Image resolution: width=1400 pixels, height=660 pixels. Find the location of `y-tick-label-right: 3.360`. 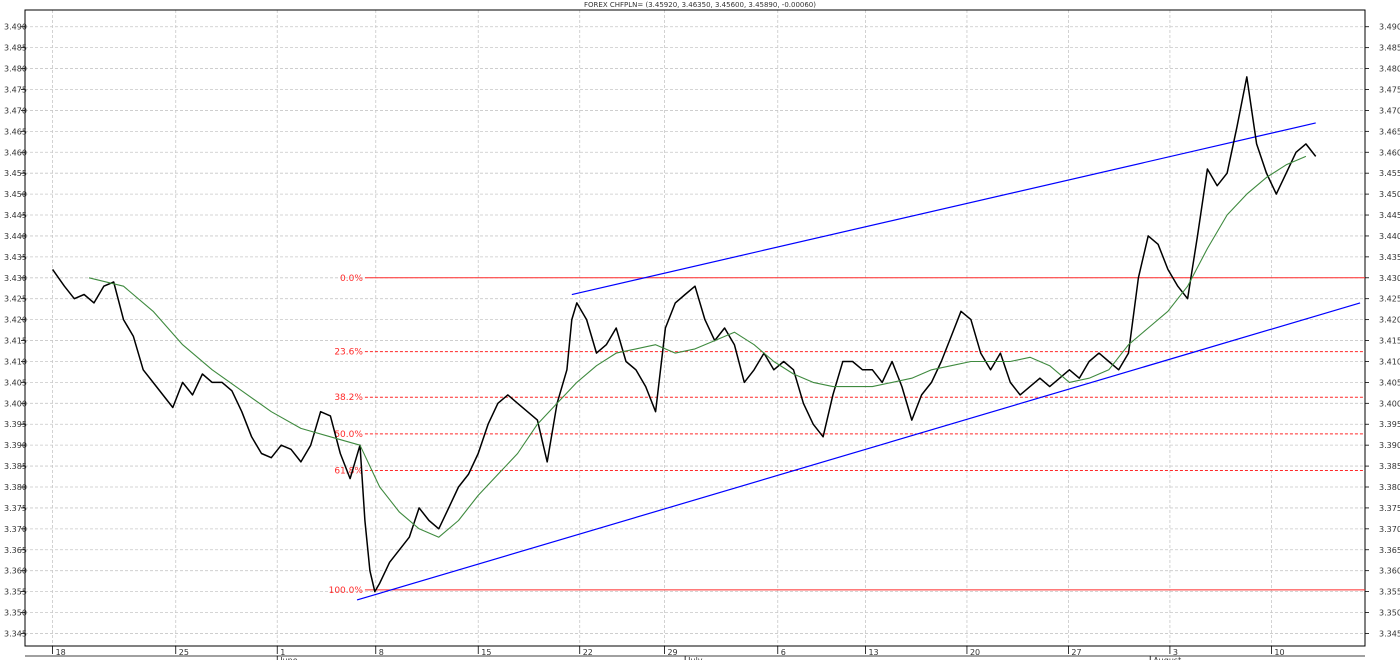

y-tick-label-right: 3.360 is located at coordinates (1389, 571).